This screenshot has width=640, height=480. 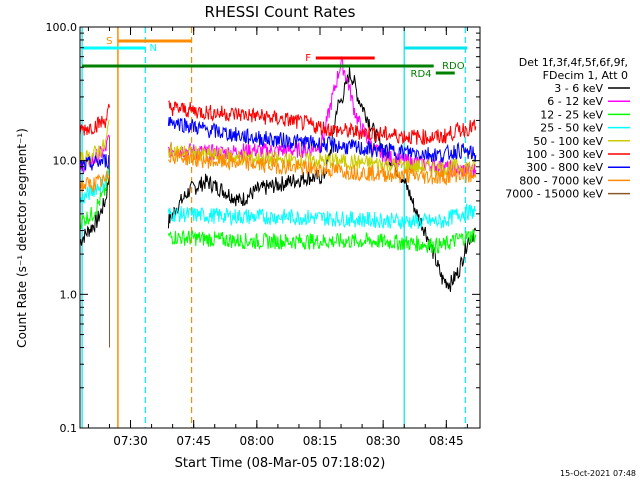 I want to click on series-12-25-kev, so click(x=278, y=210).